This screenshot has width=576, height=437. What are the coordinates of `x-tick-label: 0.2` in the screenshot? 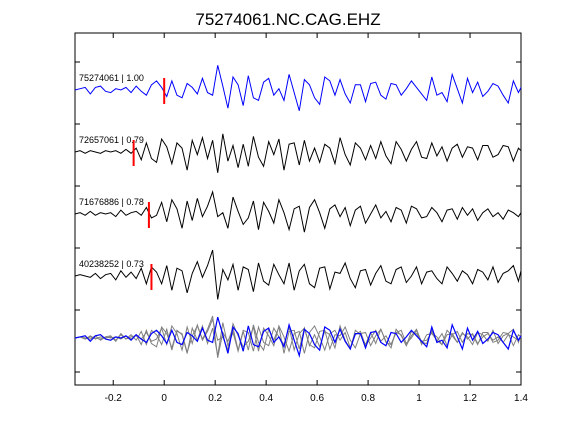 It's located at (215, 398).